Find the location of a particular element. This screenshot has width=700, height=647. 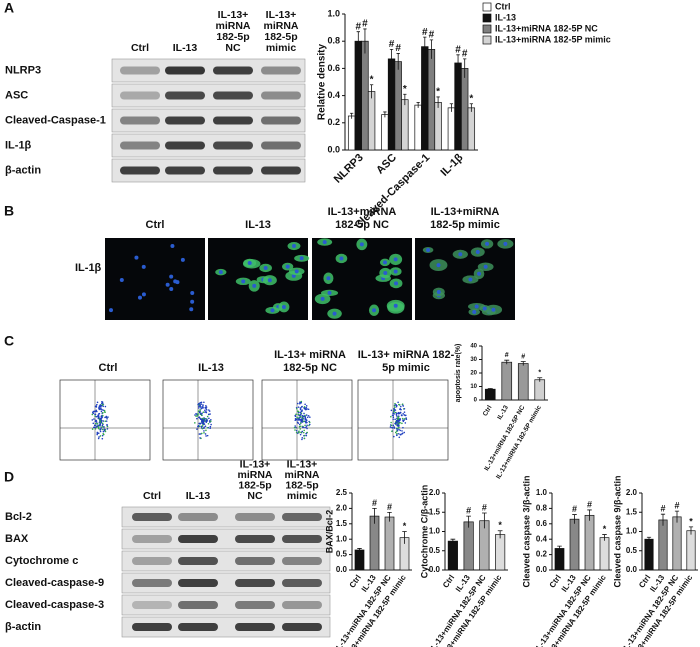

y-tick-label: 0.5 is located at coordinates (435, 550).